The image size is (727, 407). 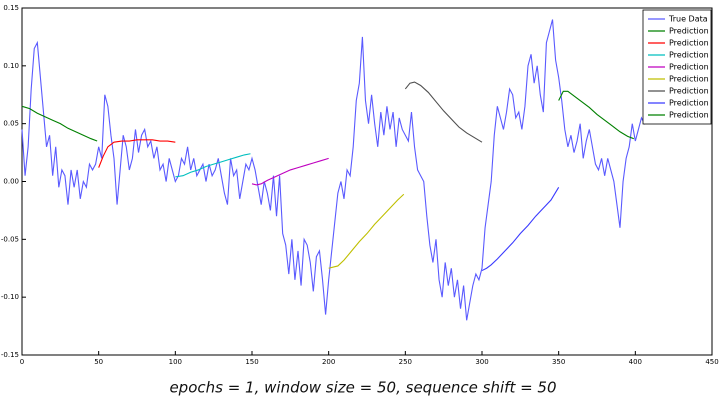 I want to click on x-tick-label: 100, so click(x=175, y=362).